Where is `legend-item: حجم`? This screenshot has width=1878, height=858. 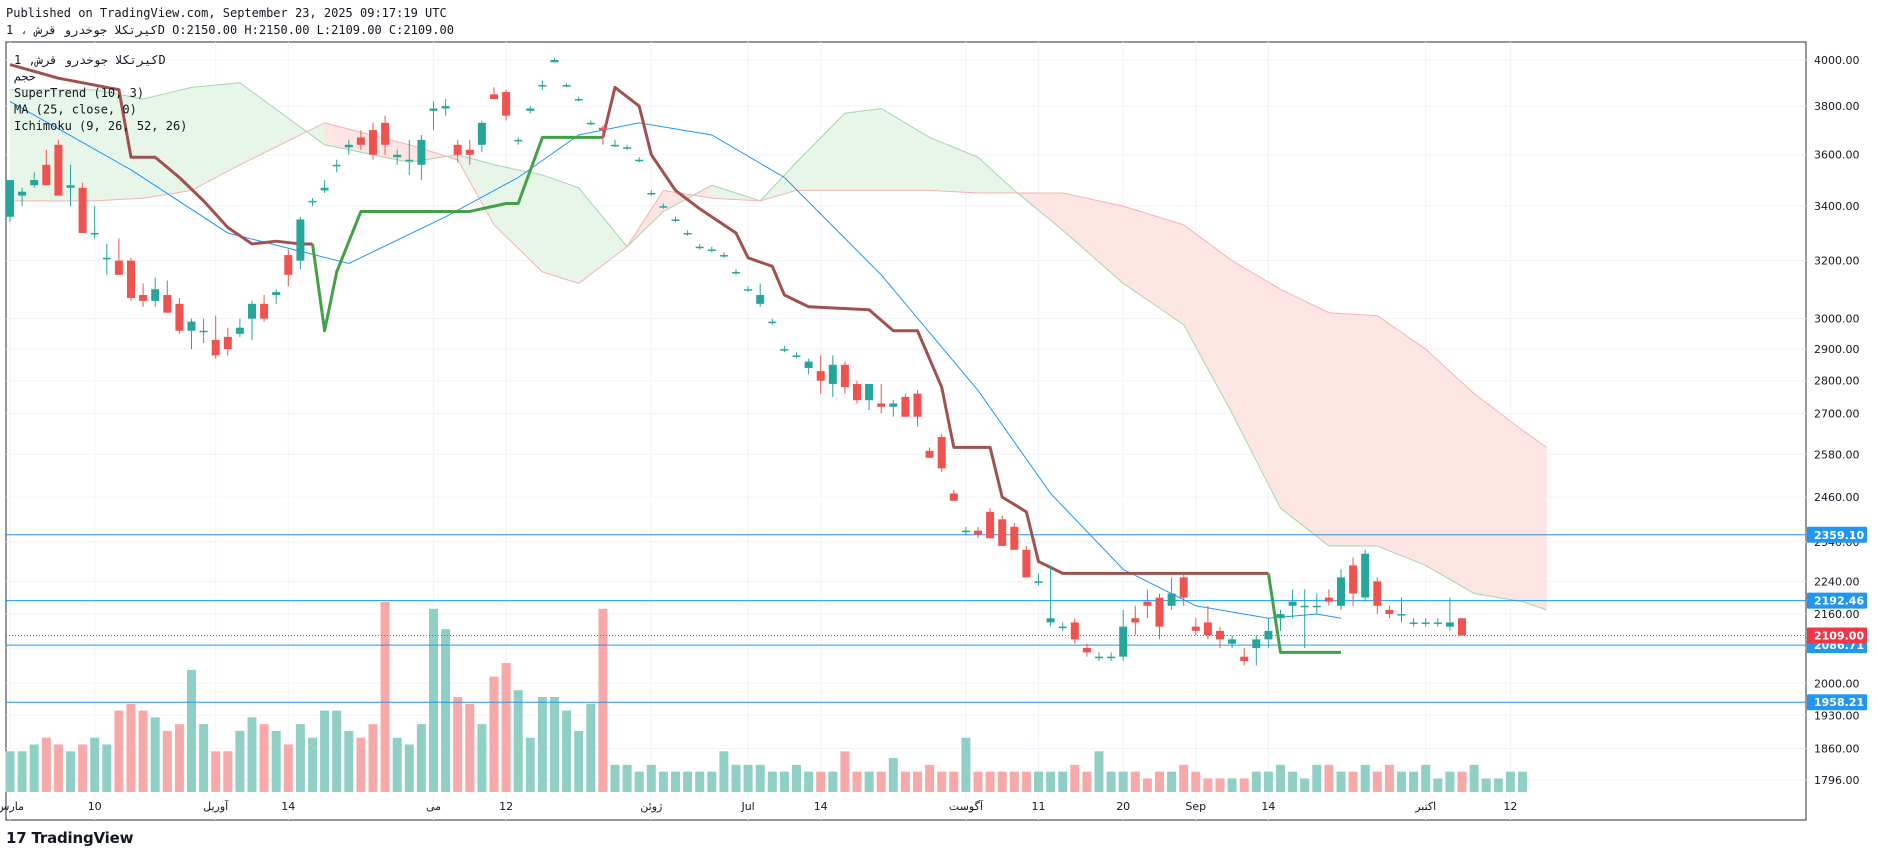
legend-item: حجم is located at coordinates (25, 77).